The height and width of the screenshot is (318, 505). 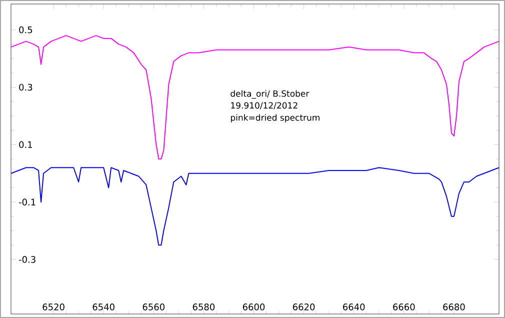 What do you see at coordinates (27, 259) in the screenshot?
I see `y-tick-label: -0.3` at bounding box center [27, 259].